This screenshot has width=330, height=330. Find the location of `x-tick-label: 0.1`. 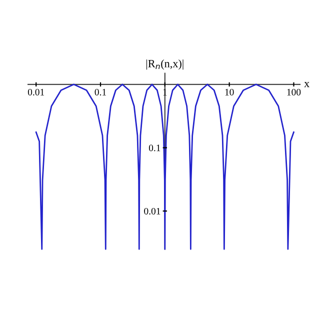

x-tick-label: 0.1 is located at coordinates (100, 92).